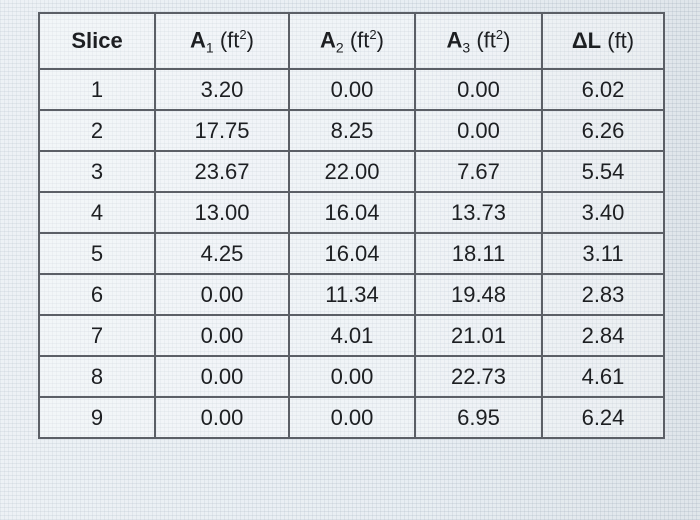  I want to click on cell-a2: 4.01, so click(352, 335).